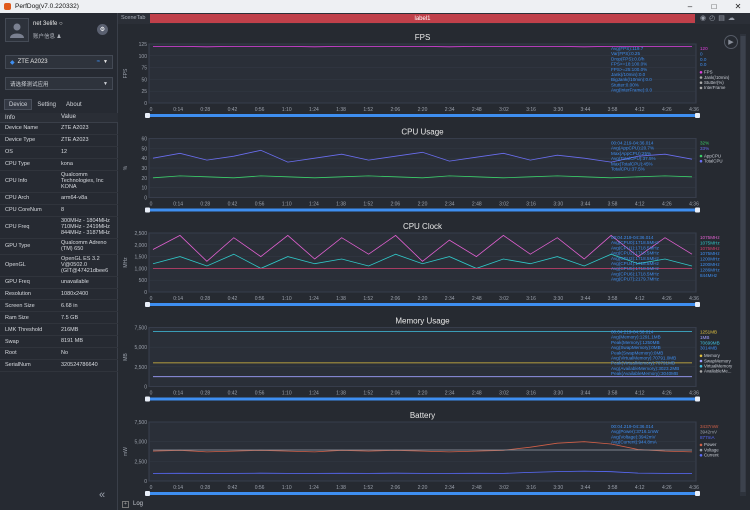  What do you see at coordinates (59, 83) in the screenshot?
I see `app-select: 请选择测试应用 ▼` at bounding box center [59, 83].